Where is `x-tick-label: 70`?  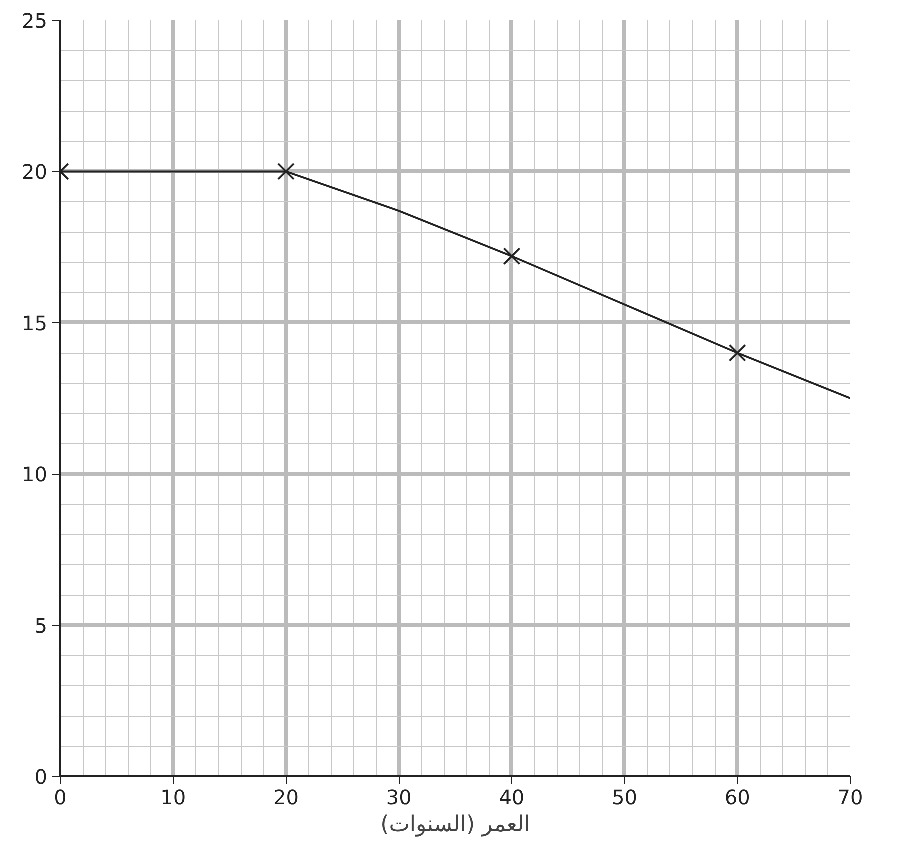 x-tick-label: 70 is located at coordinates (851, 798).